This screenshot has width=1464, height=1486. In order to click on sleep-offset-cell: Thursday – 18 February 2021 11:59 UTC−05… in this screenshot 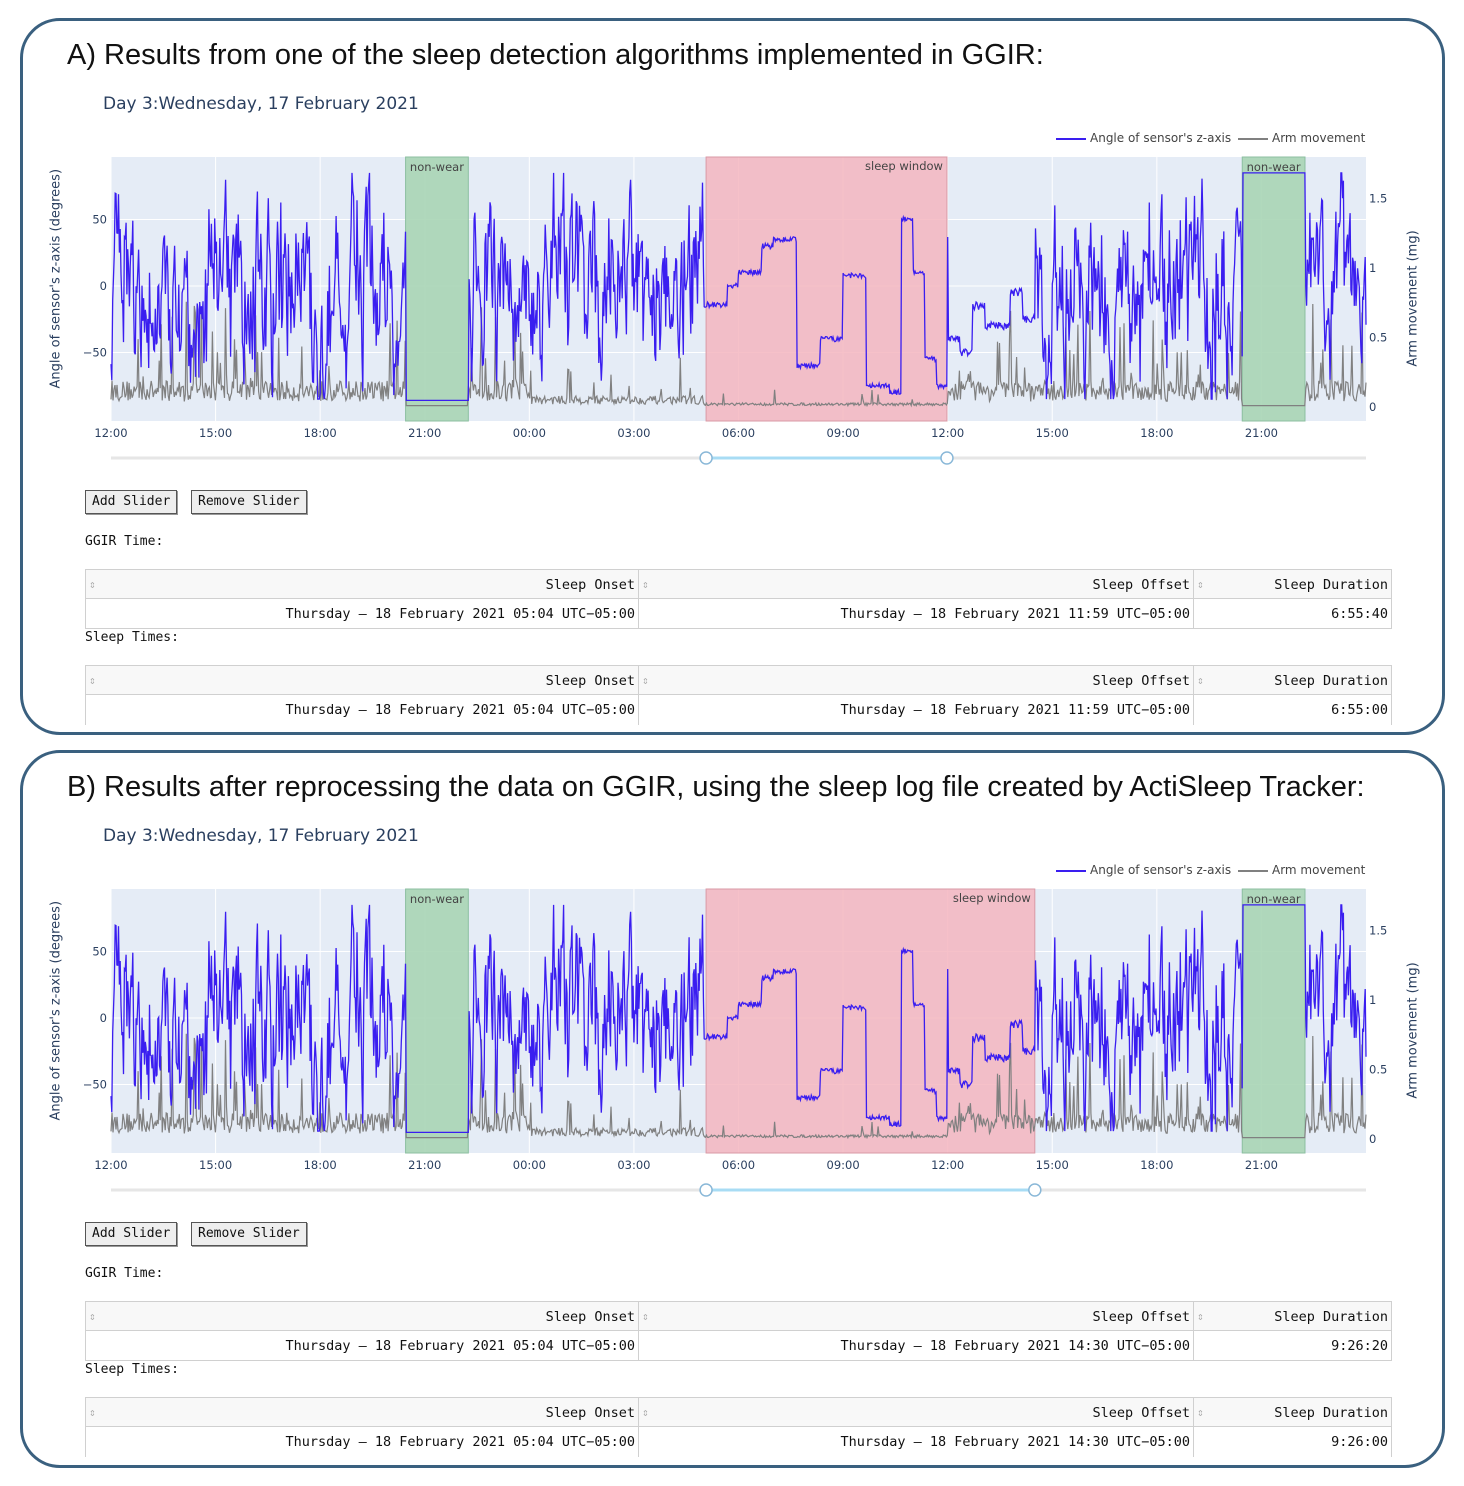, I will do `click(916, 614)`.